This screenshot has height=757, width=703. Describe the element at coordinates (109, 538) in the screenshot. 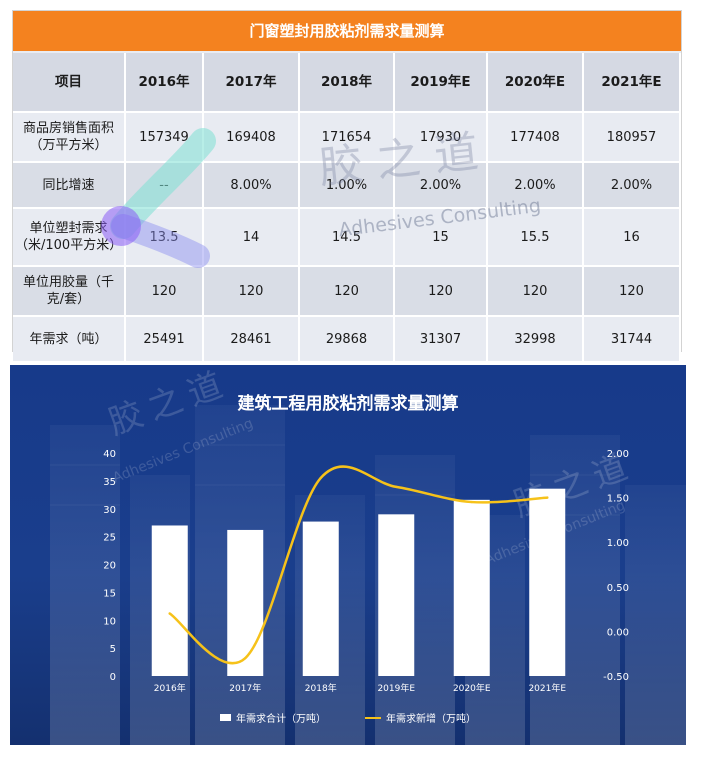

I see `y-left-tick-label: 25` at that location.